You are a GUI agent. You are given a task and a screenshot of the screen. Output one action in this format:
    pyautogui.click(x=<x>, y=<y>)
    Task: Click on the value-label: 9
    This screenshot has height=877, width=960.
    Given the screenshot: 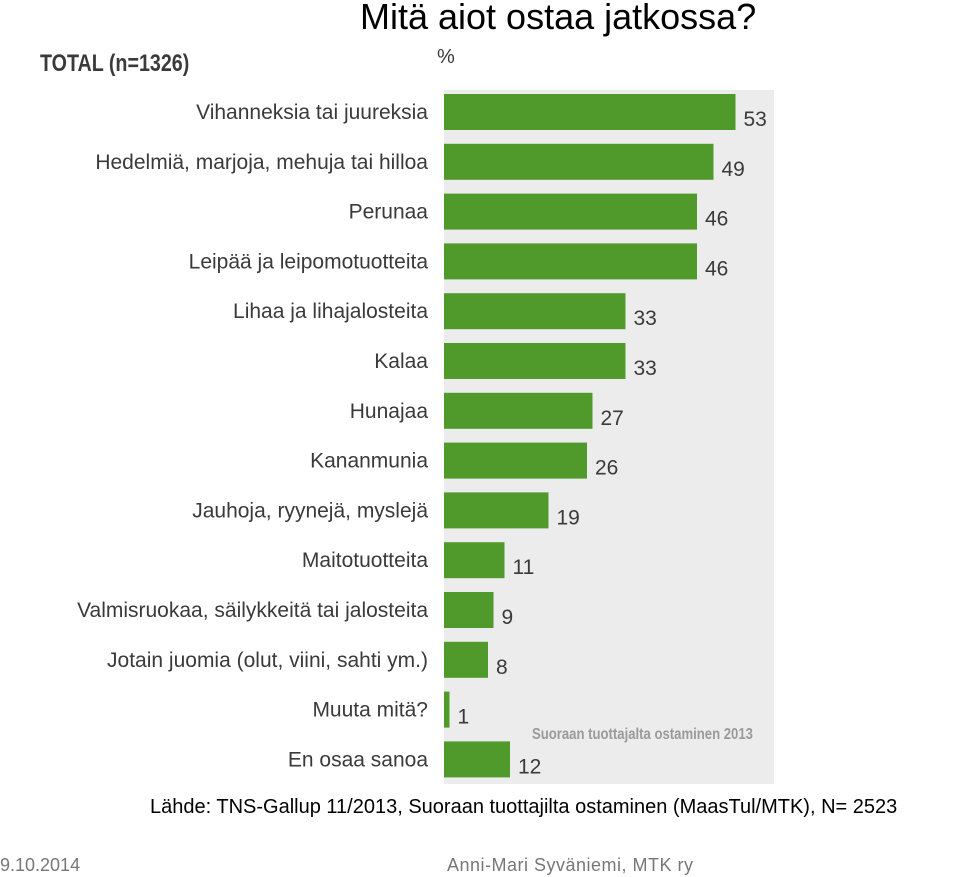 What is the action you would take?
    pyautogui.click(x=508, y=617)
    